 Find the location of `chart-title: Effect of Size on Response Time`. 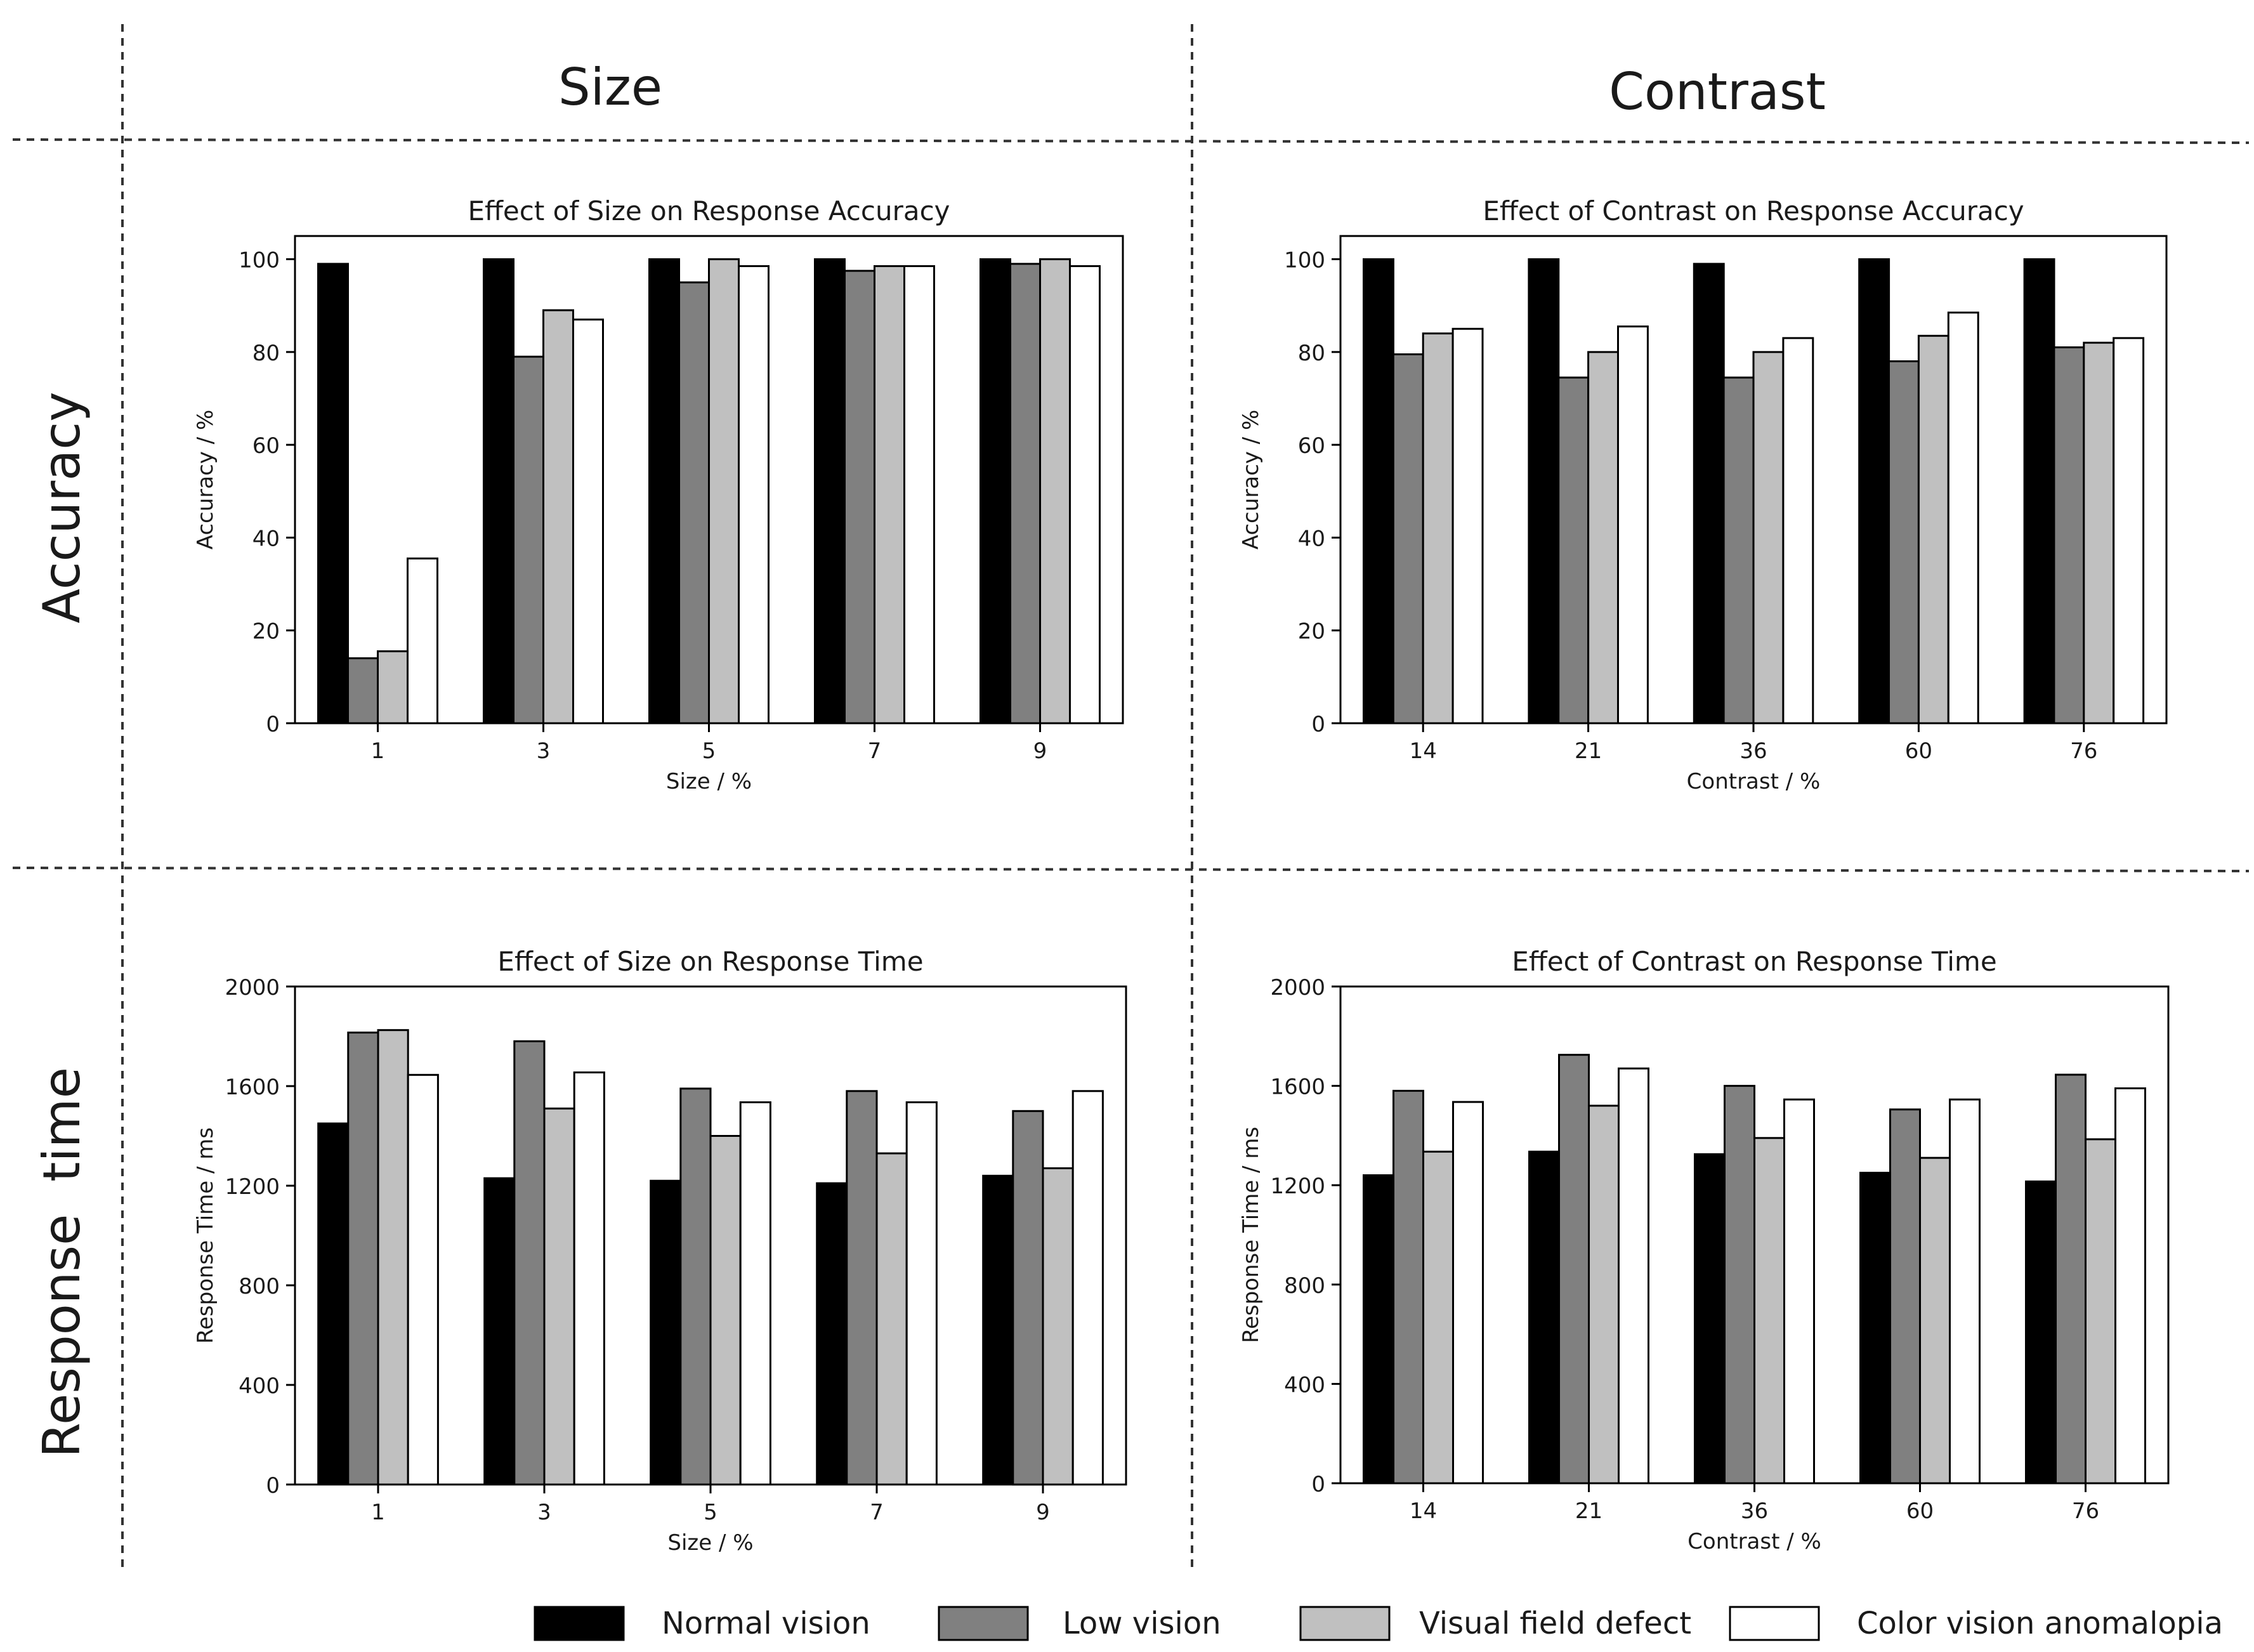

chart-title: Effect of Size on Response Time is located at coordinates (710, 961).